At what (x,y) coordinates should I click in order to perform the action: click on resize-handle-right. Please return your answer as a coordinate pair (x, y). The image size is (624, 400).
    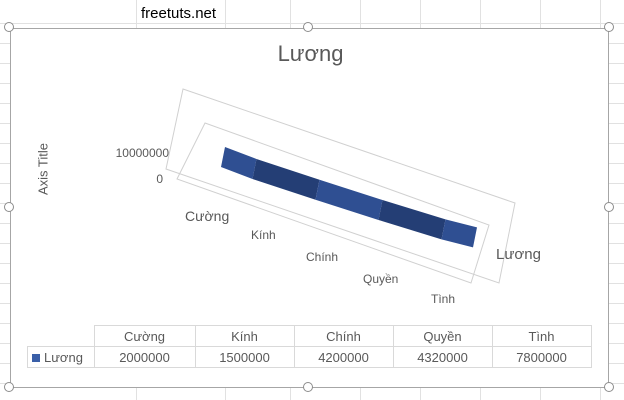
    Looking at the image, I should click on (609, 207).